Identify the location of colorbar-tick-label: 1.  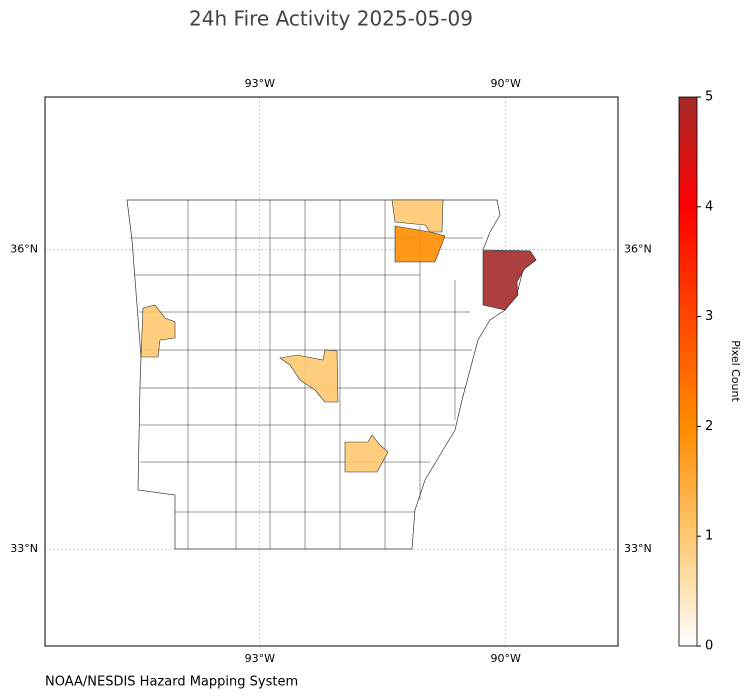
(709, 536).